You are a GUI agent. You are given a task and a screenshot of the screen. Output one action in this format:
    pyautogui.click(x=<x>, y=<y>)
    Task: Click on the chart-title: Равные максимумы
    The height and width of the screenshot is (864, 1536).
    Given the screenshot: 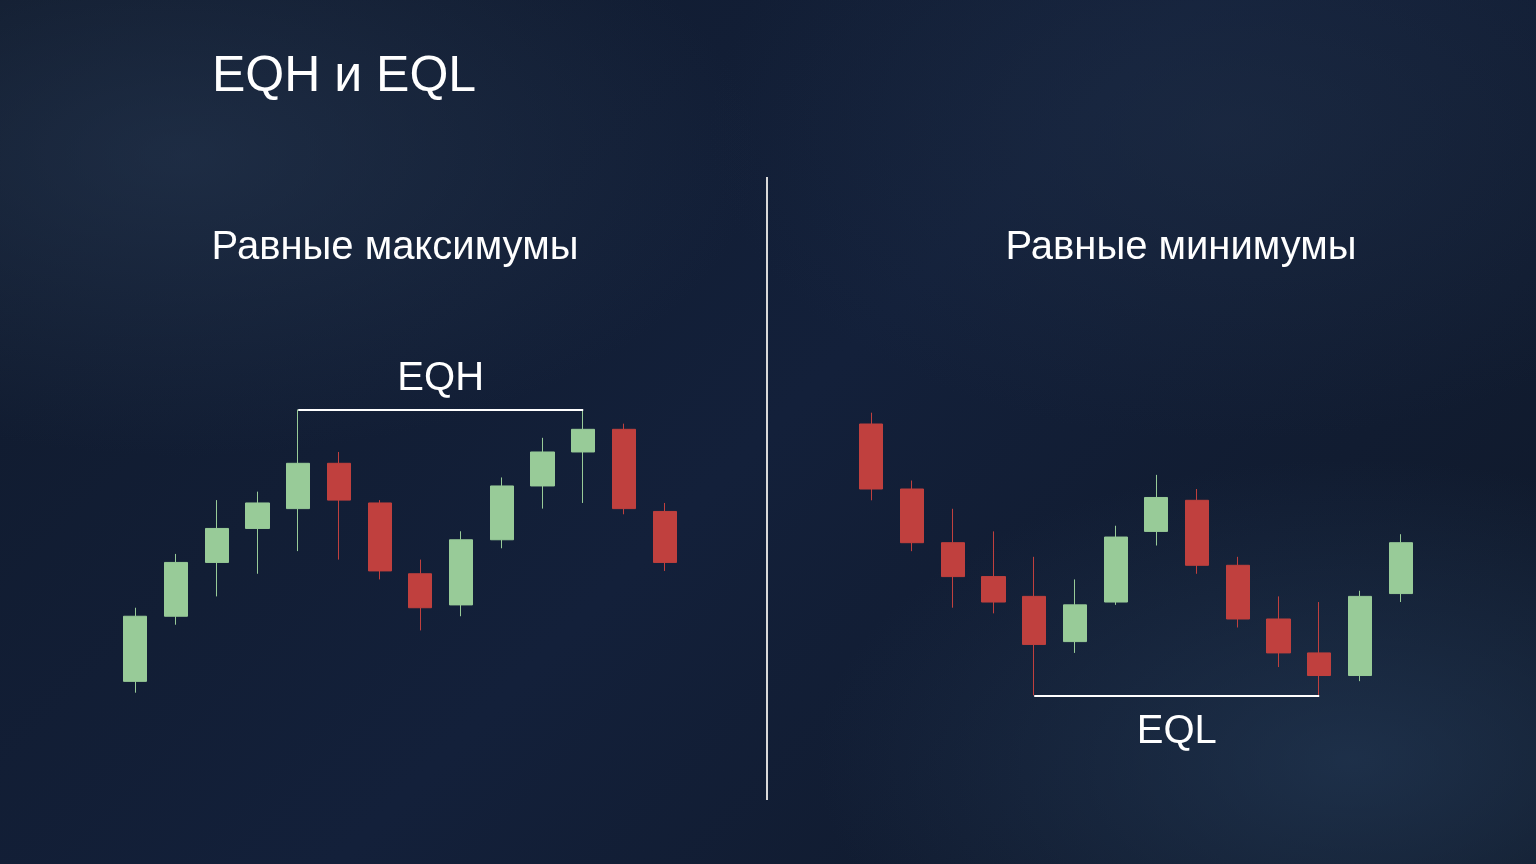 What is the action you would take?
    pyautogui.click(x=395, y=245)
    